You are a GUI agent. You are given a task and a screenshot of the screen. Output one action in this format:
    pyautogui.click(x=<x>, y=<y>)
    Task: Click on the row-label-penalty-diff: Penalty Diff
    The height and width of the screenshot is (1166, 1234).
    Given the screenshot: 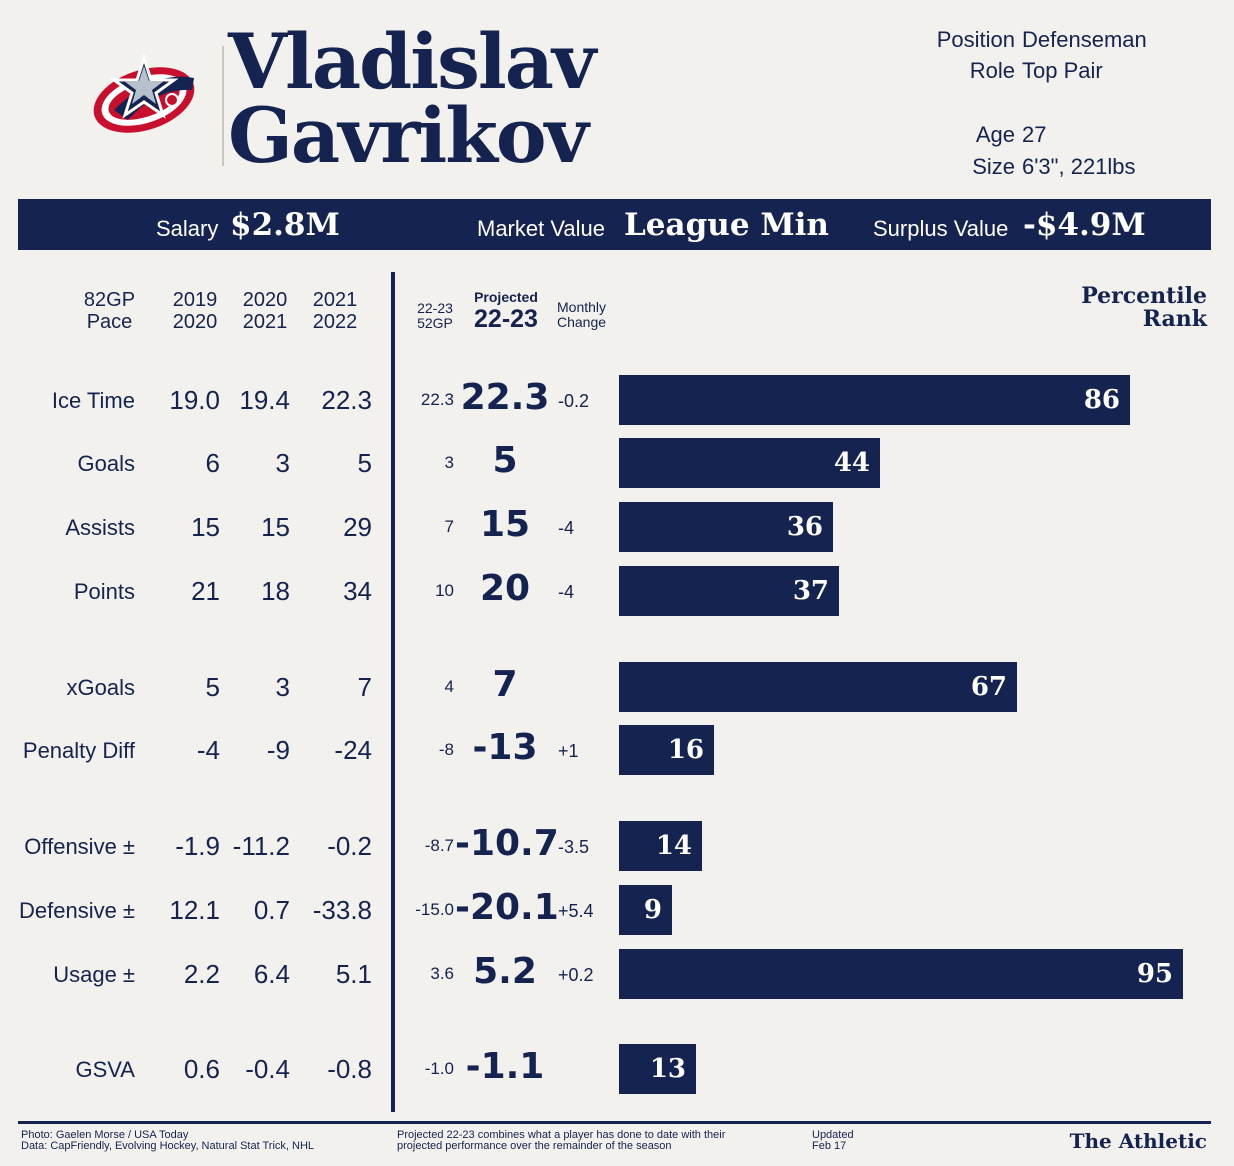 What is the action you would take?
    pyautogui.click(x=78, y=750)
    